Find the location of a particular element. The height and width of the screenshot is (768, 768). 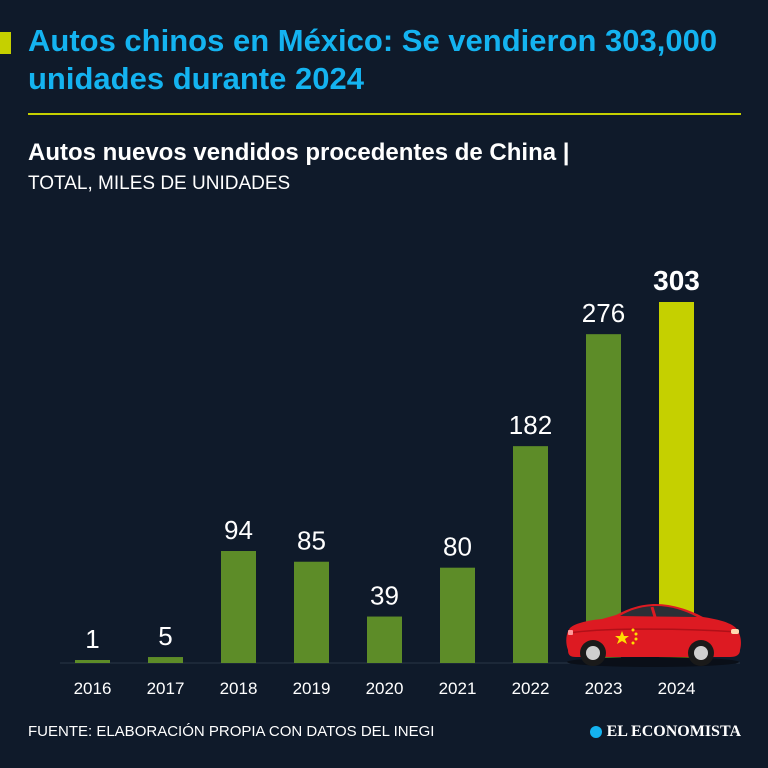

value-label-2022: 182 is located at coordinates (530, 425).